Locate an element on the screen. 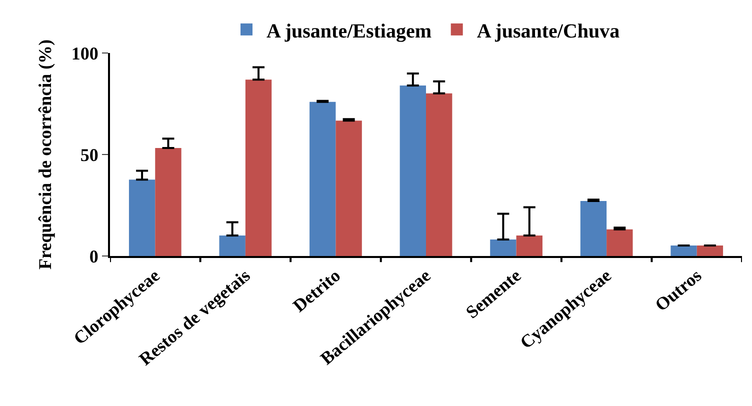 This screenshot has height=406, width=752. y-tick-label: 100 is located at coordinates (84, 53).